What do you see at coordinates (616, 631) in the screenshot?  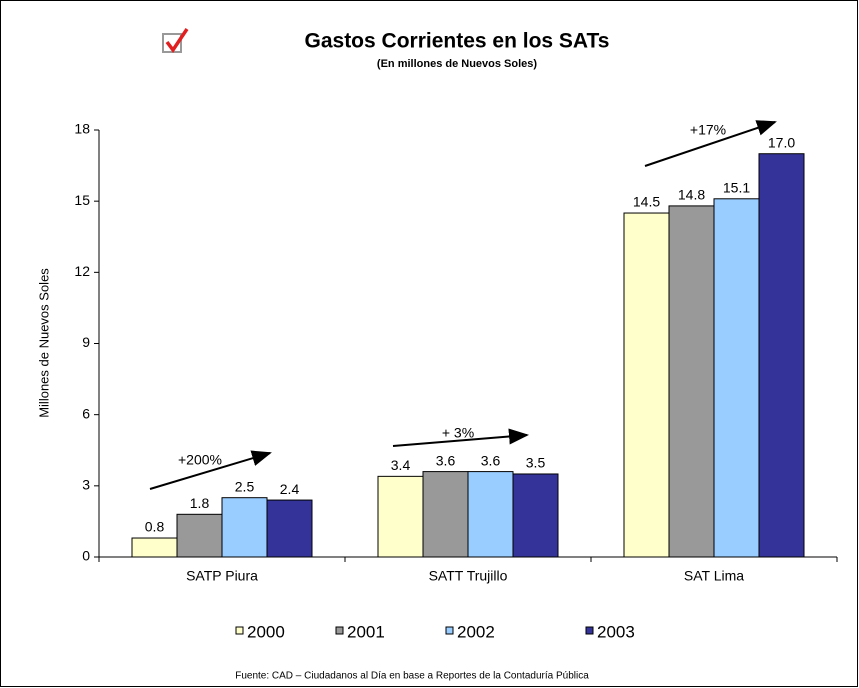 I see `legend-label: 2003` at bounding box center [616, 631].